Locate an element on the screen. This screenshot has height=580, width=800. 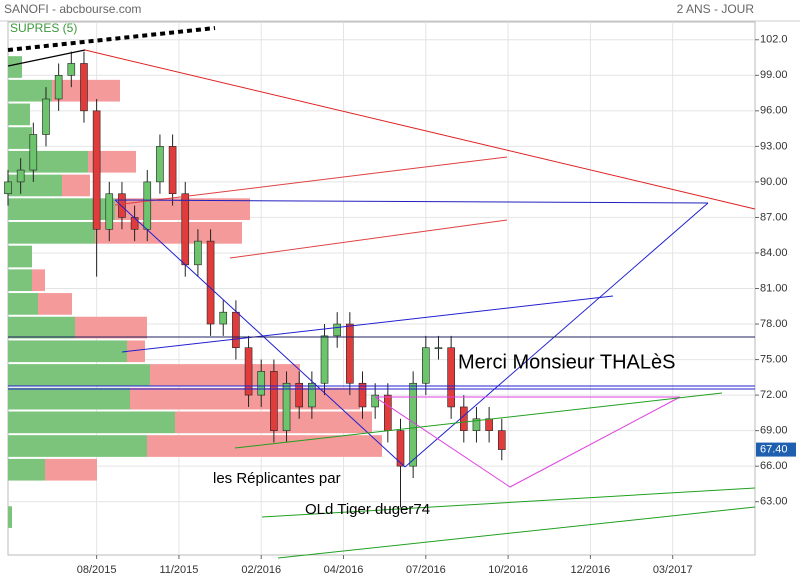
last-price-label: 67.40 is located at coordinates (774, 449).